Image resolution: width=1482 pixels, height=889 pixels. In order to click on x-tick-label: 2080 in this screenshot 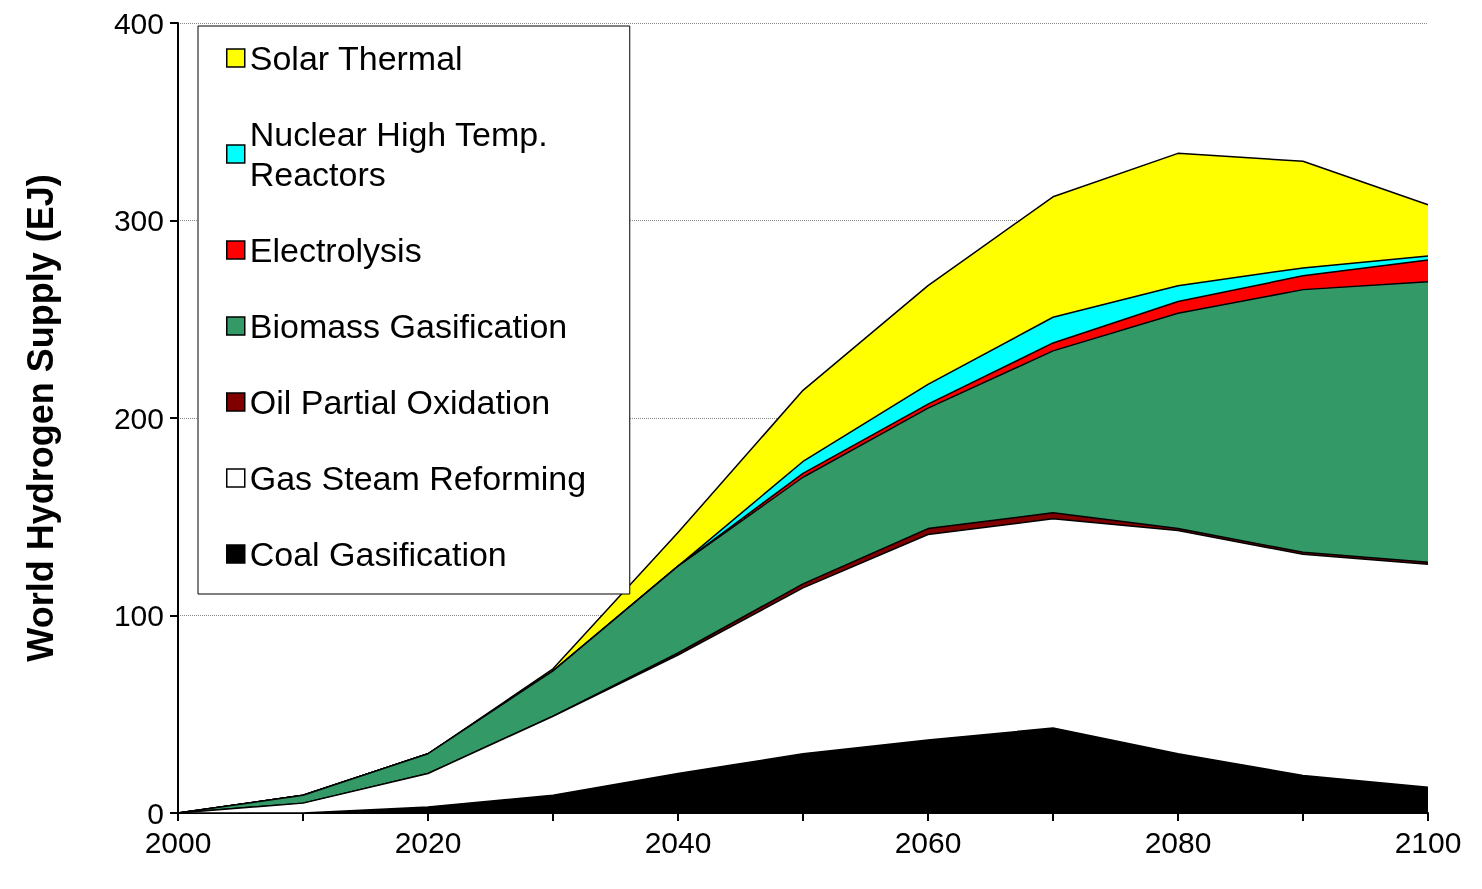, I will do `click(1178, 842)`.